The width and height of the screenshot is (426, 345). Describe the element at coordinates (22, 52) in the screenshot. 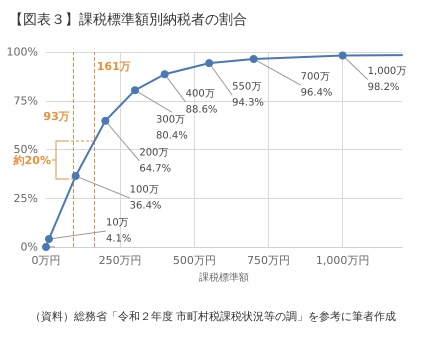

I see `y-tick-label: 100%` at that location.